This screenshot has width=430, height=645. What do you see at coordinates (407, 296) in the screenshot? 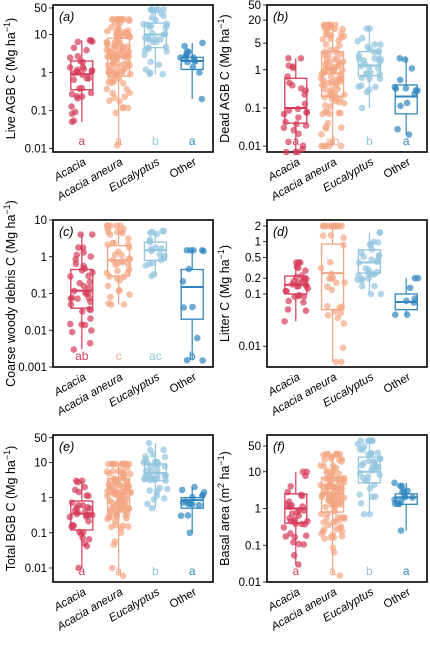
I see `group-other` at bounding box center [407, 296].